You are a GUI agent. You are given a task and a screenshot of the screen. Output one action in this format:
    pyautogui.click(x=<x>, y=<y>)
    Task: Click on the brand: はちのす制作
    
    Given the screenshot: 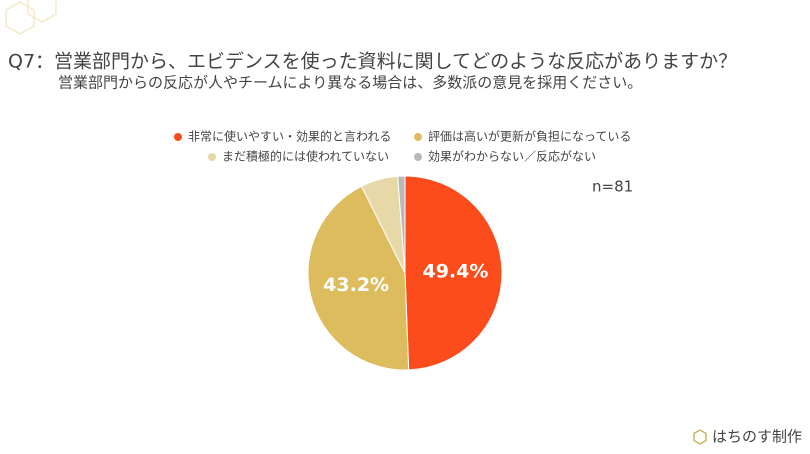 What is the action you would take?
    pyautogui.click(x=757, y=437)
    